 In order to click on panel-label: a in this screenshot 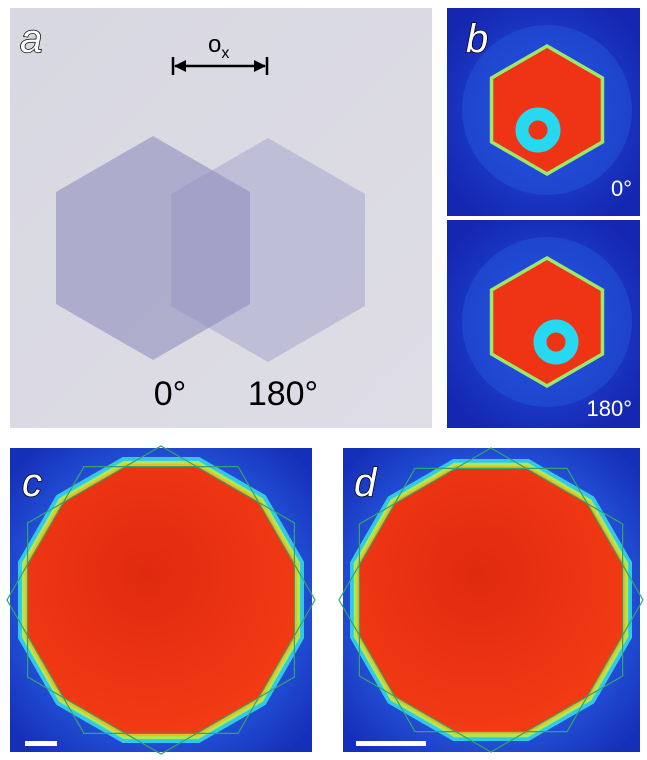, I will do `click(31, 39)`.